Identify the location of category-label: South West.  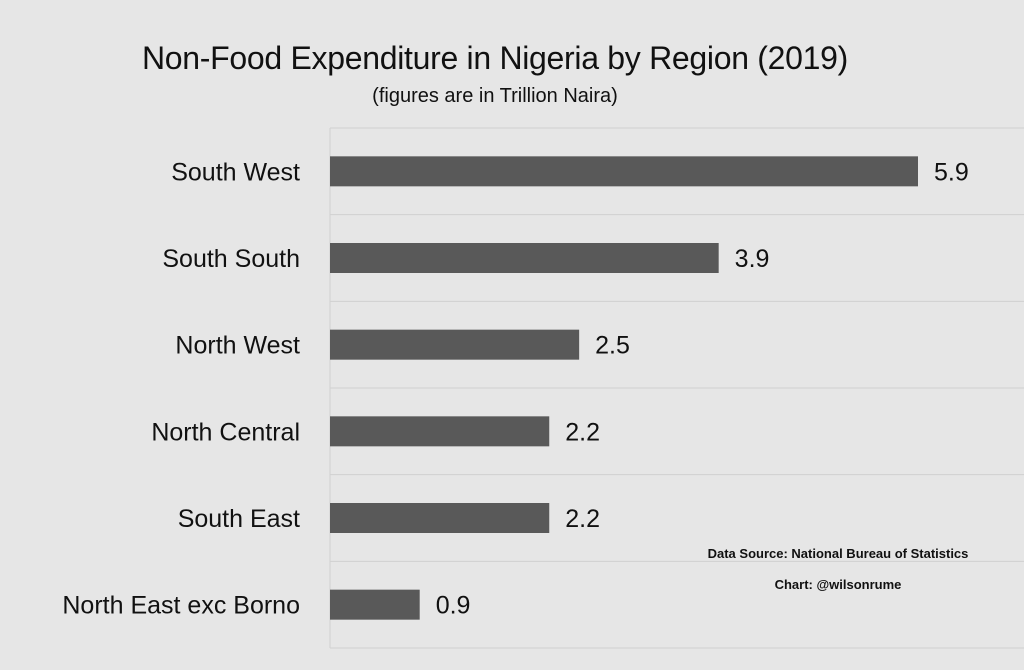
(235, 172).